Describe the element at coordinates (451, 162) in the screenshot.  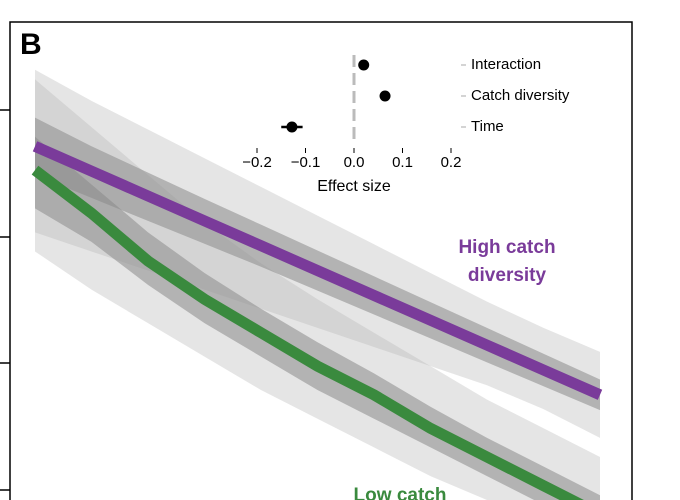
I see `x-tick-label: 0.2` at that location.